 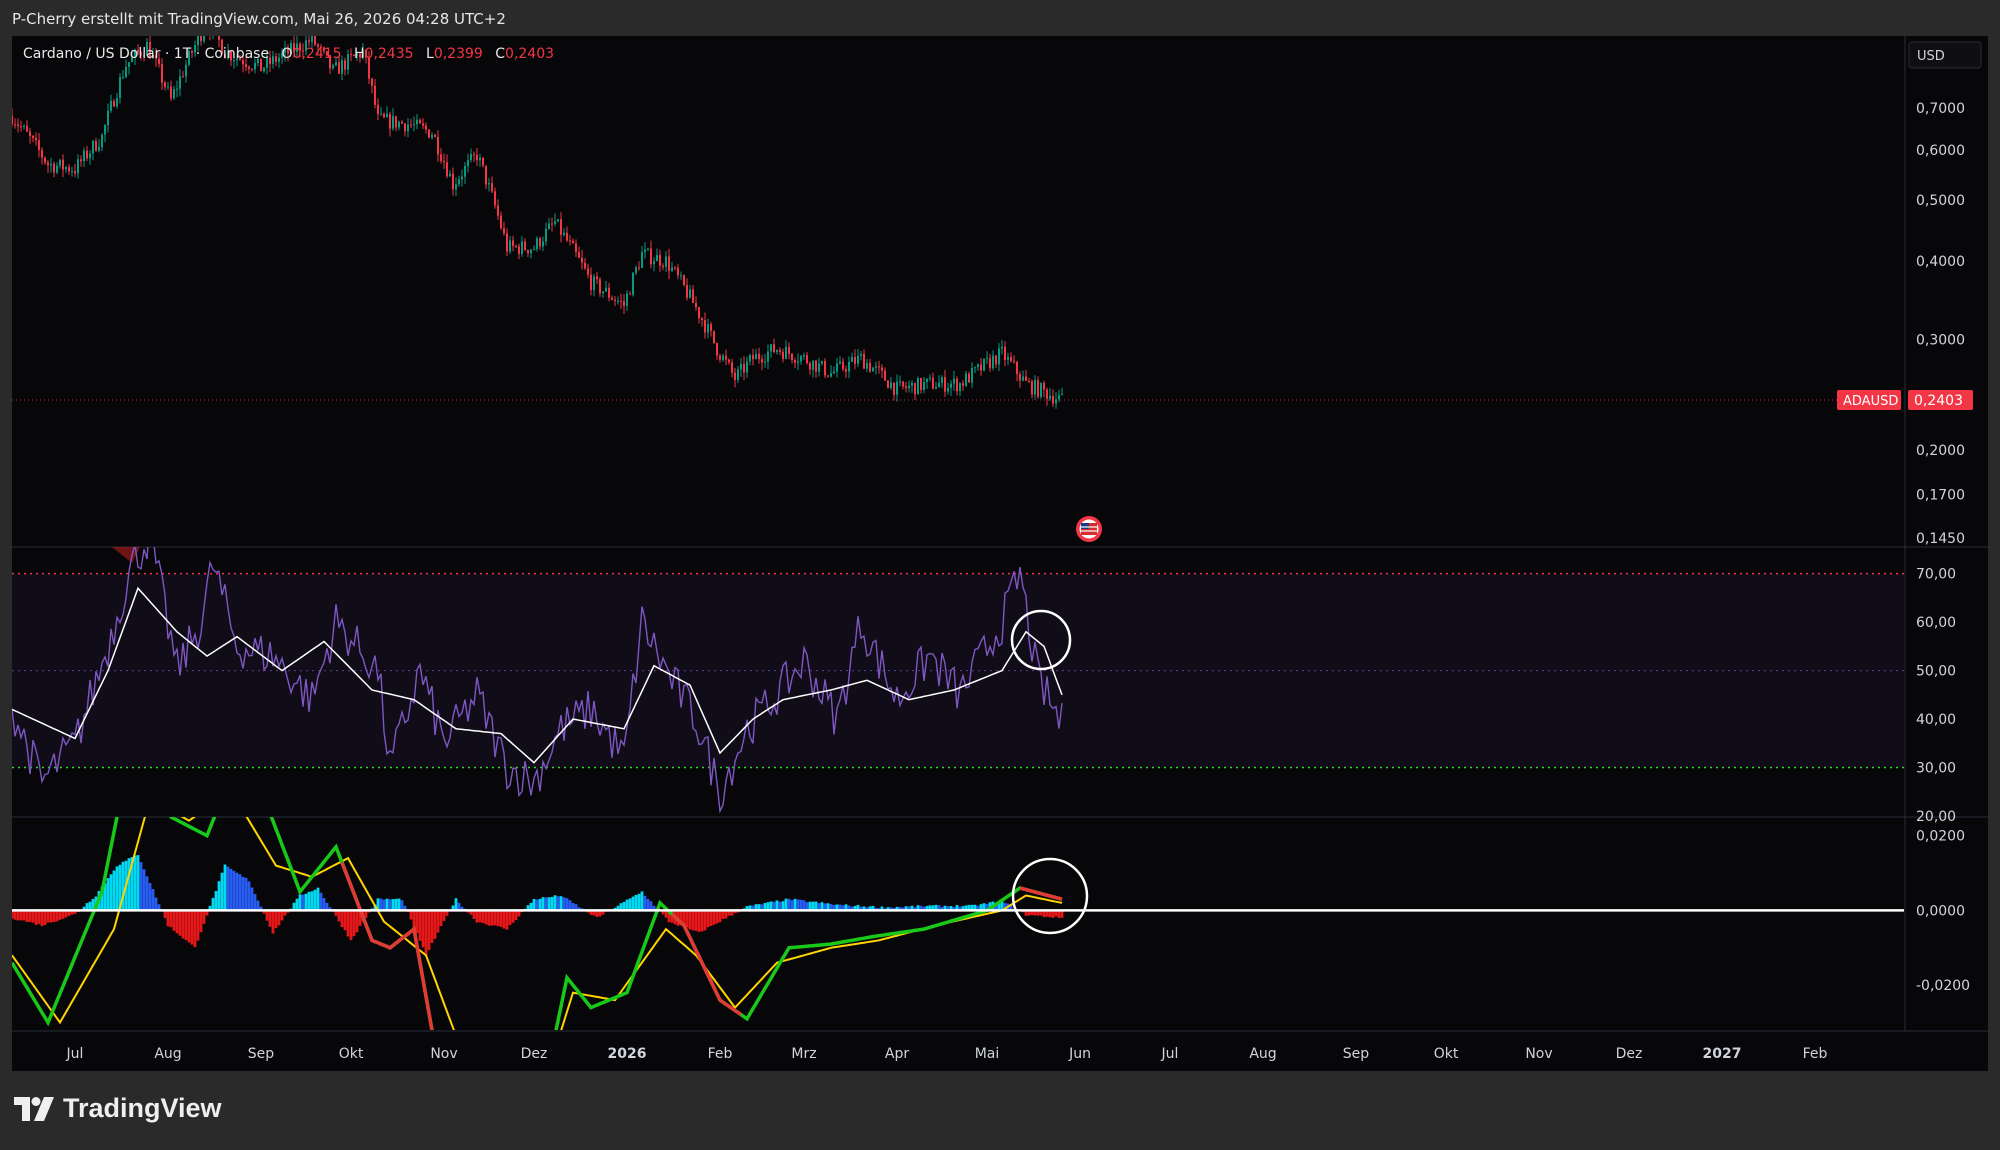 What do you see at coordinates (897, 1054) in the screenshot?
I see `time-tick-label: Apr` at bounding box center [897, 1054].